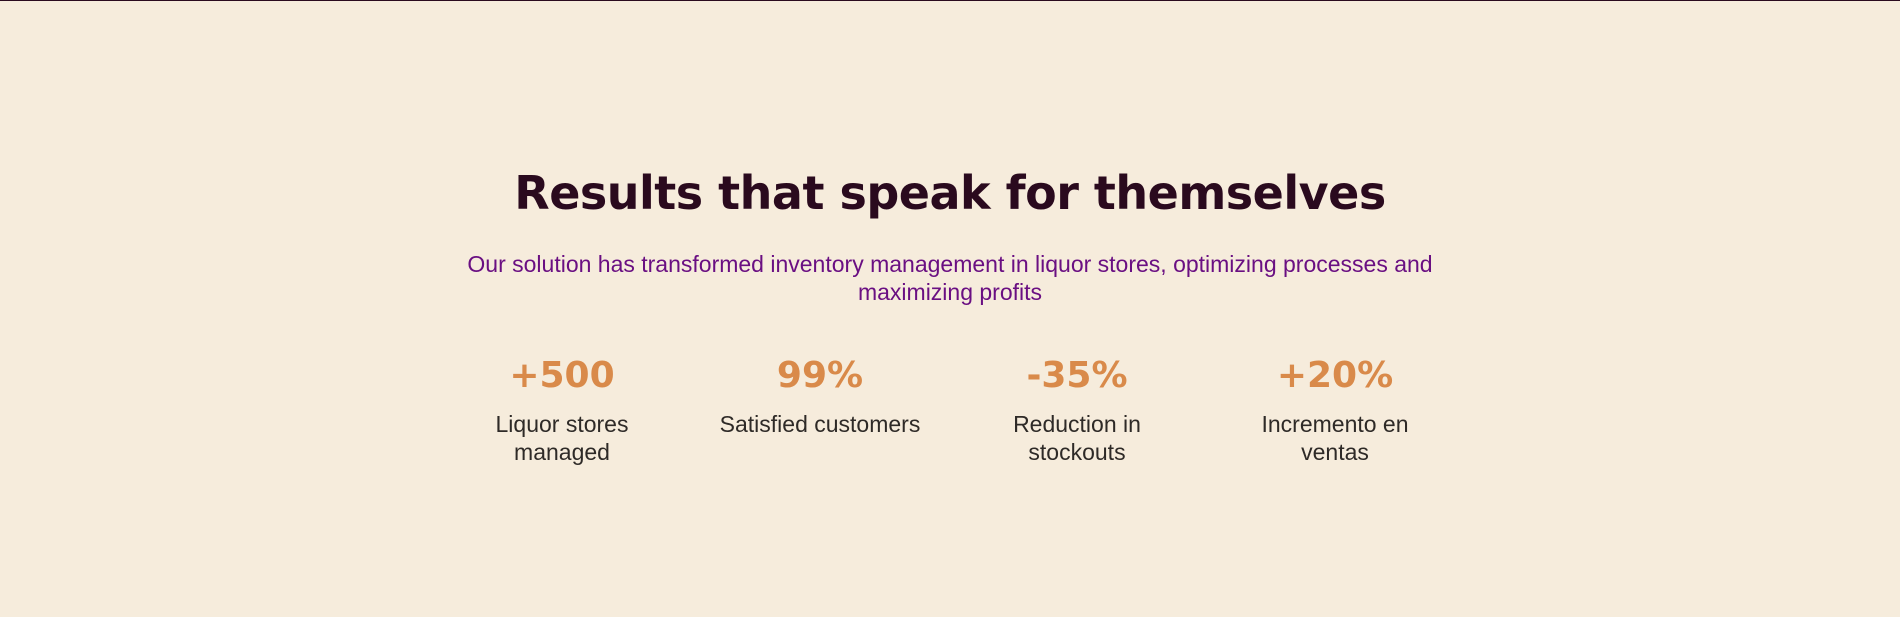 This screenshot has width=1900, height=617. Describe the element at coordinates (1077, 375) in the screenshot. I see `stat-value: -35%` at that location.